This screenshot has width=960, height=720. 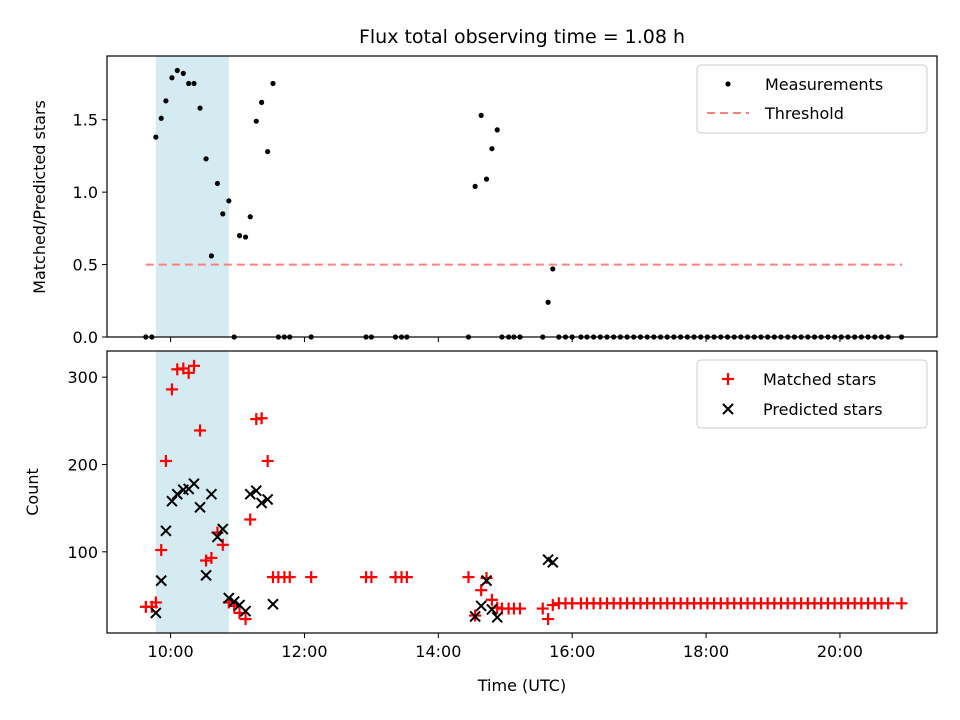 I want to click on chart-title: Flux total observing time = 1.08 h, so click(x=522, y=37).